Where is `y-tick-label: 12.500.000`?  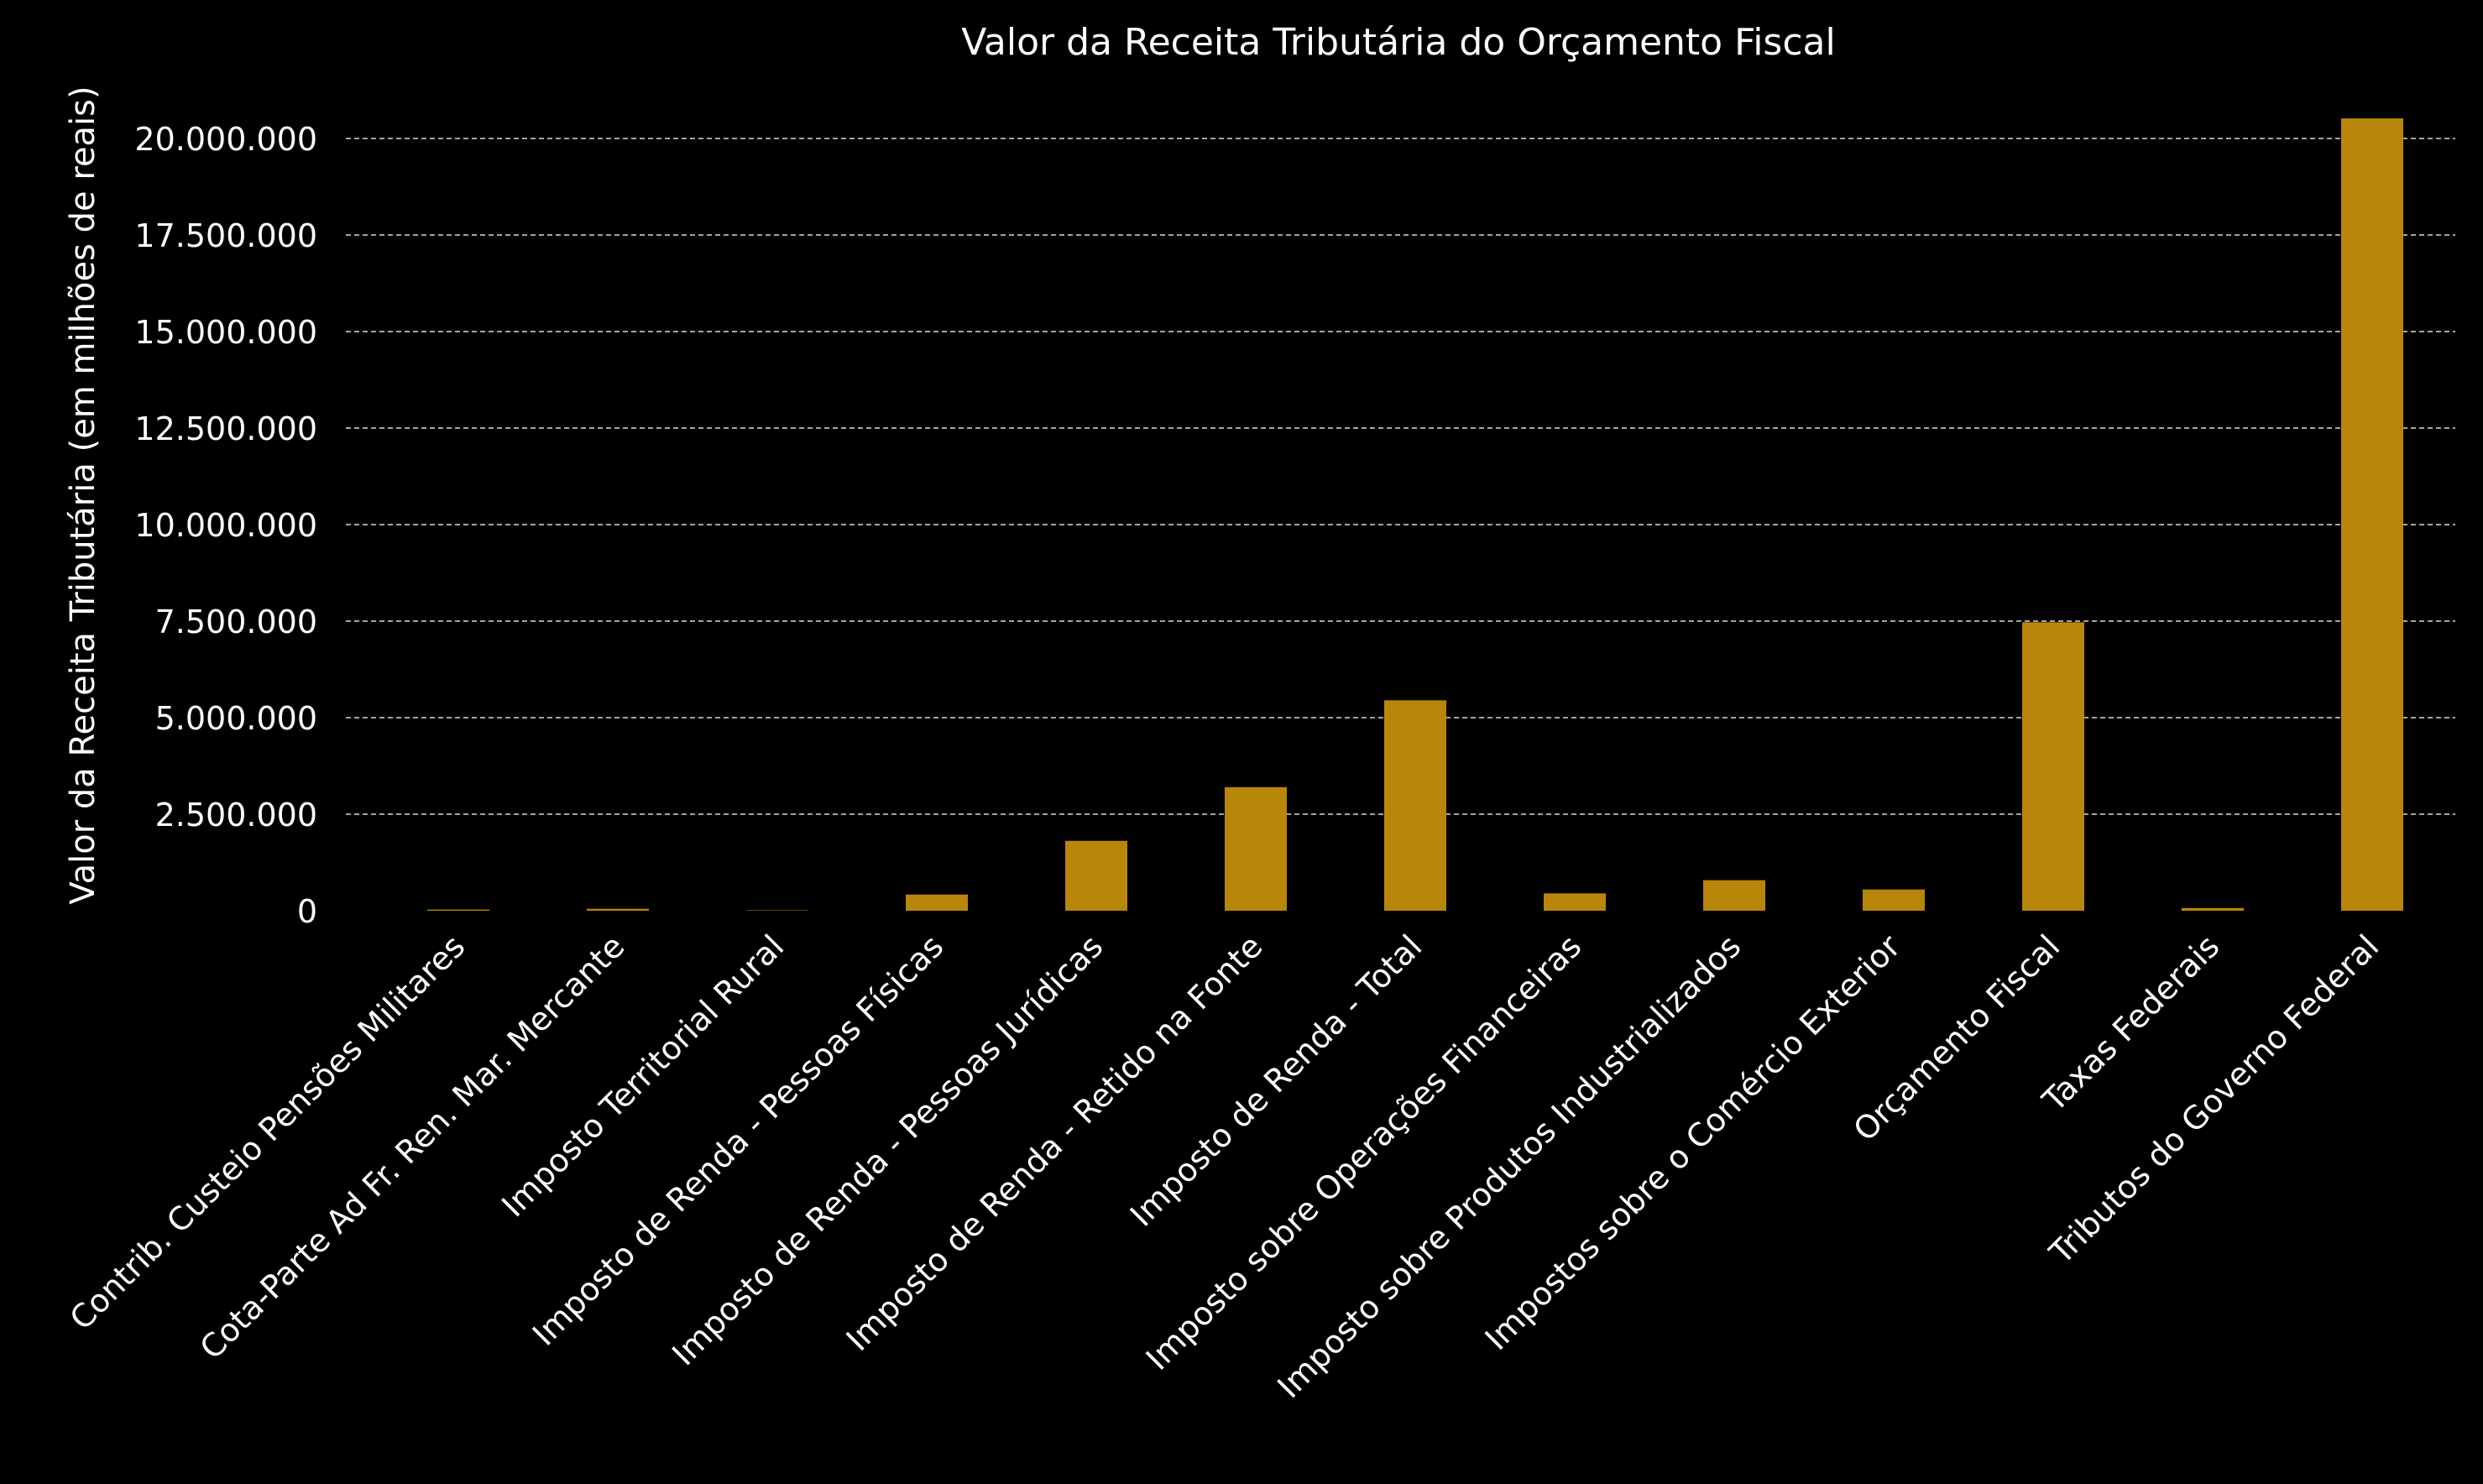
y-tick-label: 12.500.000 is located at coordinates (226, 428).